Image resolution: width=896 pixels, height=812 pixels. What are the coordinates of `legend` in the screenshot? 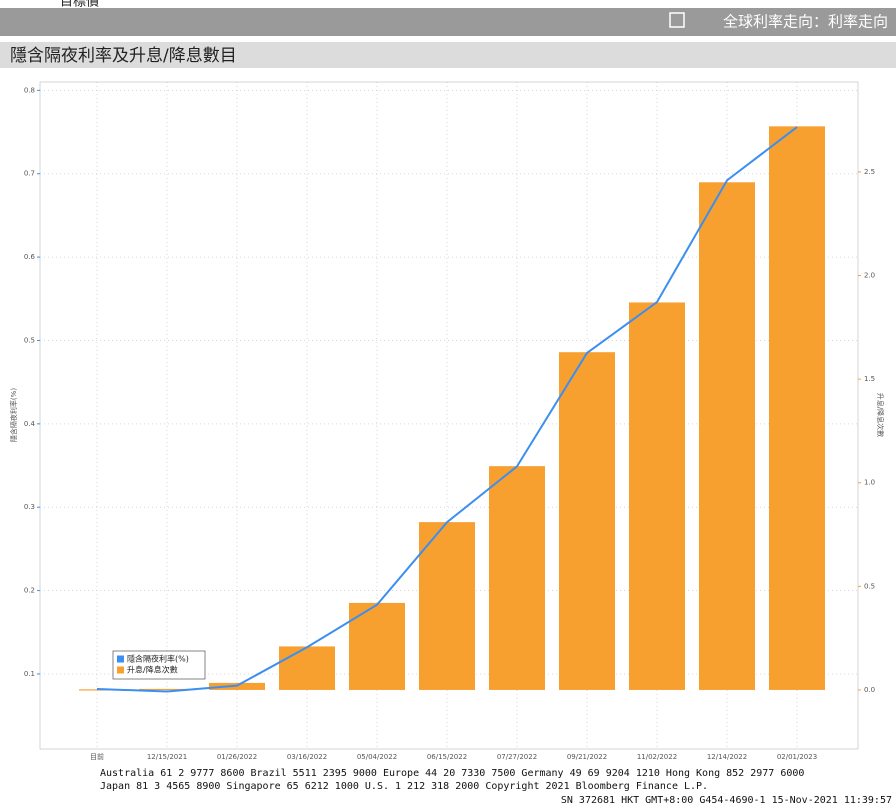 It's located at (159, 665).